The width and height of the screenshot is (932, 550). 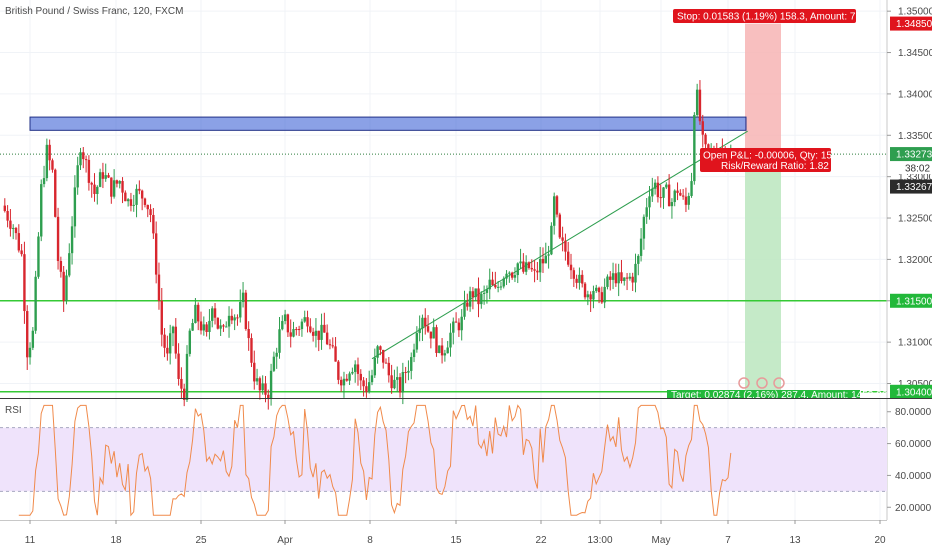 What do you see at coordinates (911, 391) in the screenshot?
I see `target-price-badge-bg` at bounding box center [911, 391].